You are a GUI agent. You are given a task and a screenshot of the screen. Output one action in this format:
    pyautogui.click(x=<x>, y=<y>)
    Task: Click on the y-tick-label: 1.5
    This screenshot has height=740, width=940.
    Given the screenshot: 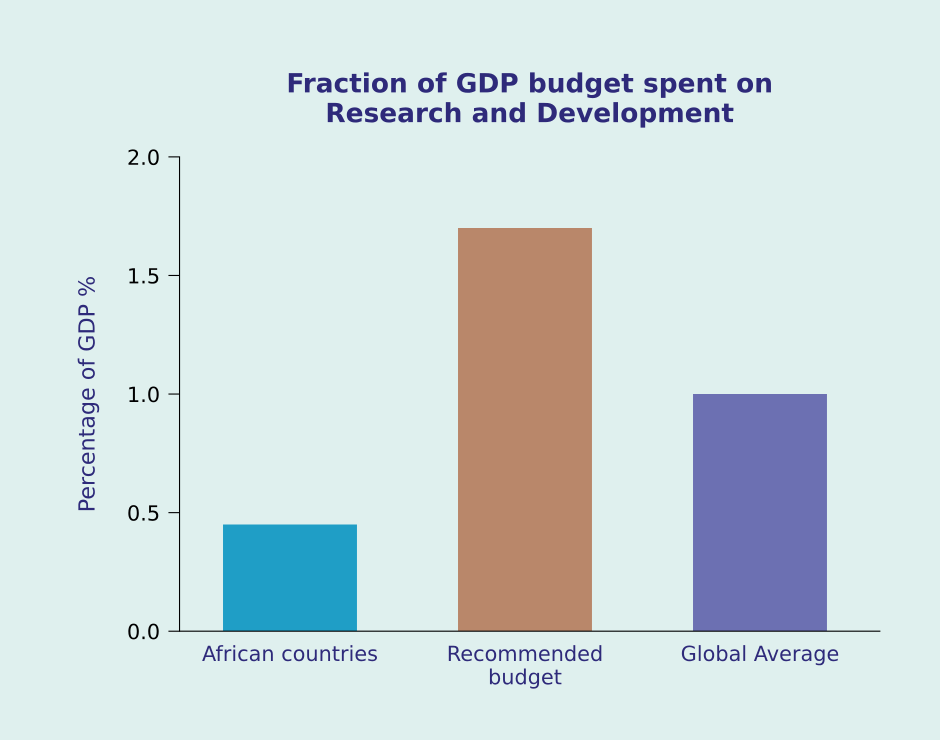 What is the action you would take?
    pyautogui.click(x=143, y=276)
    